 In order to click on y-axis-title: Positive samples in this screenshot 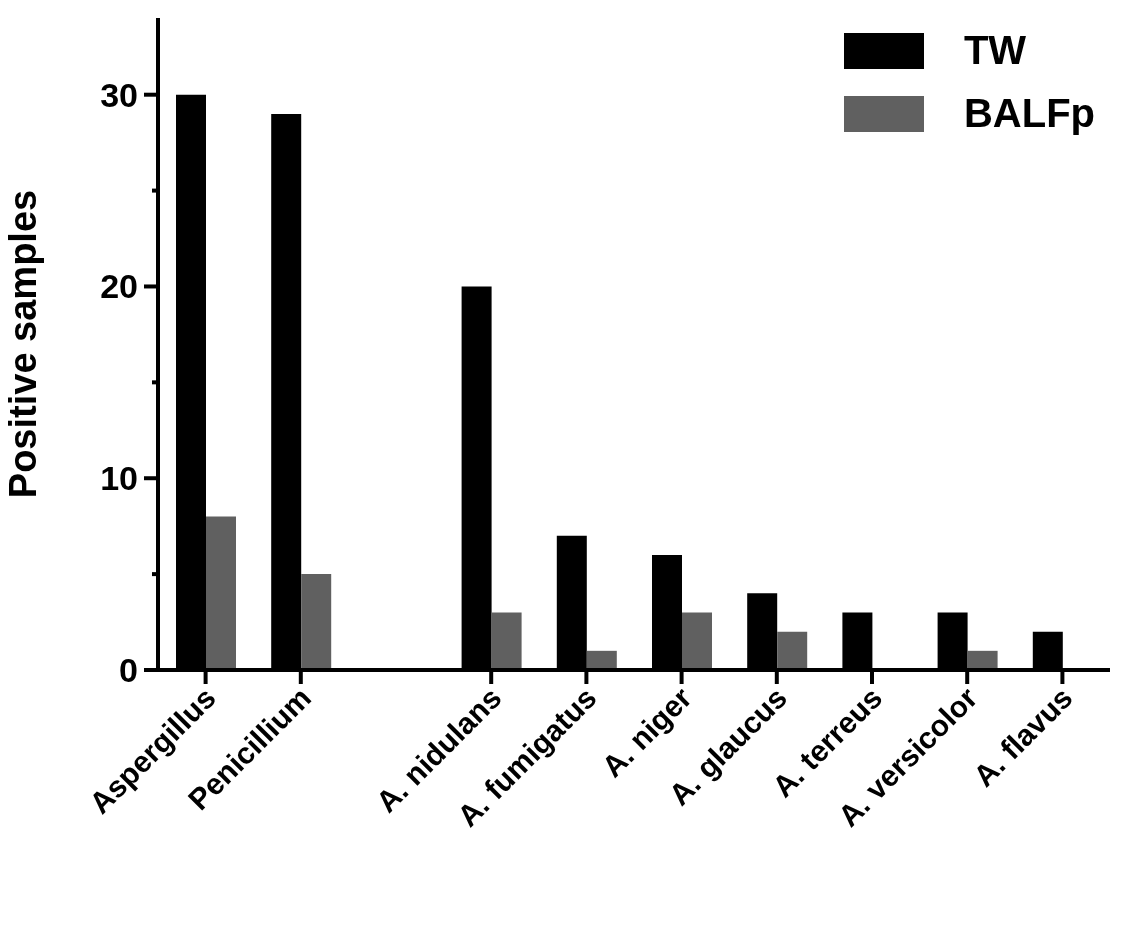, I will do `click(23, 344)`.